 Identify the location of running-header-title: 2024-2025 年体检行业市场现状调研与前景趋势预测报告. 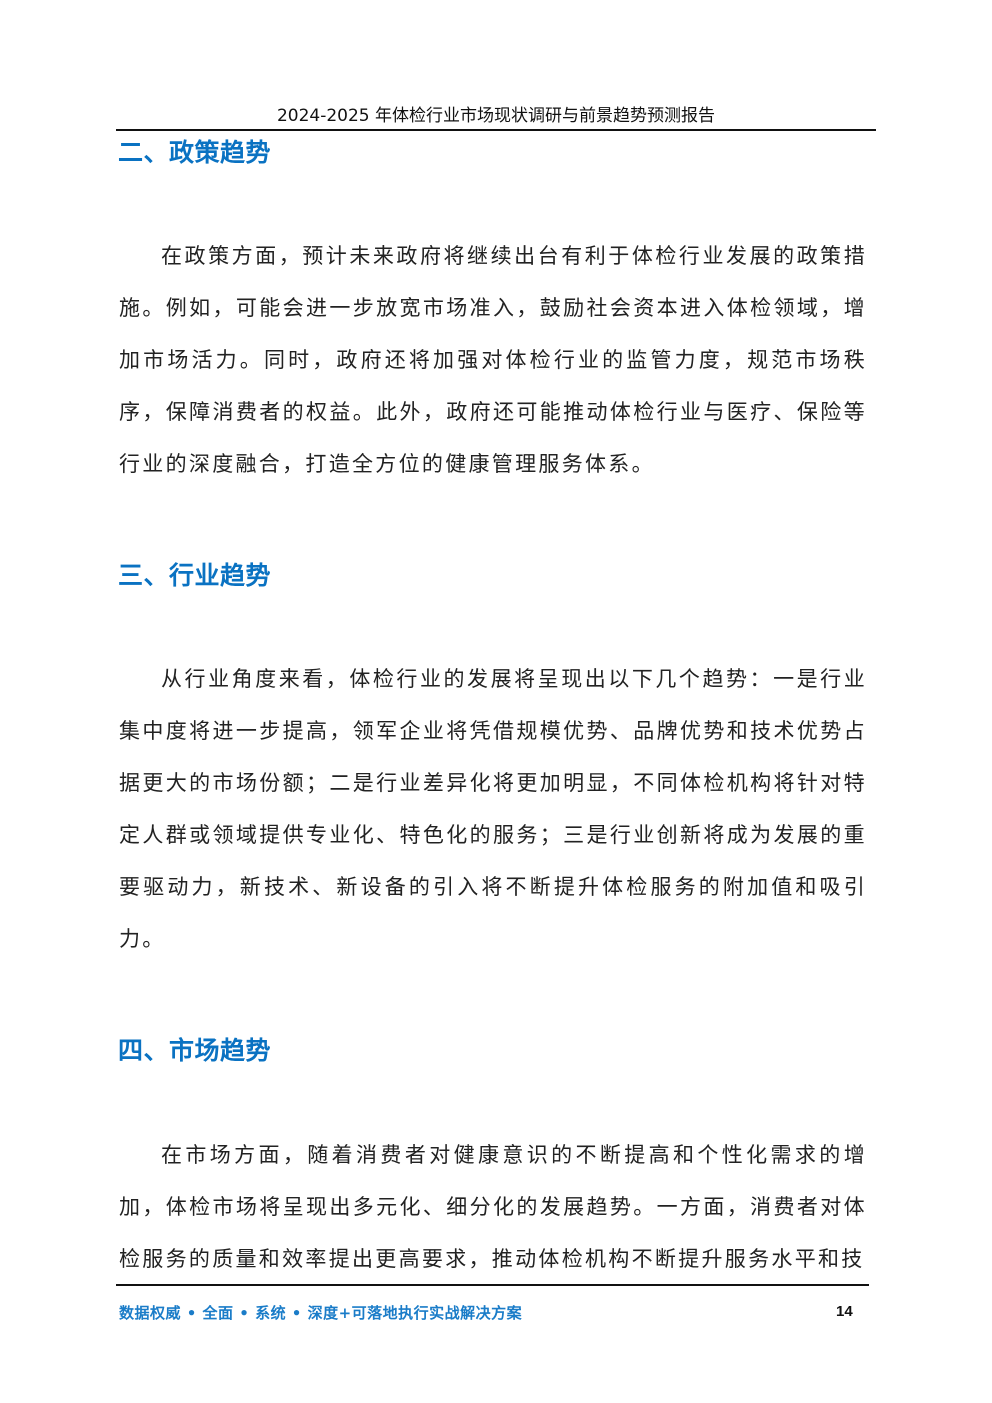
(496, 116).